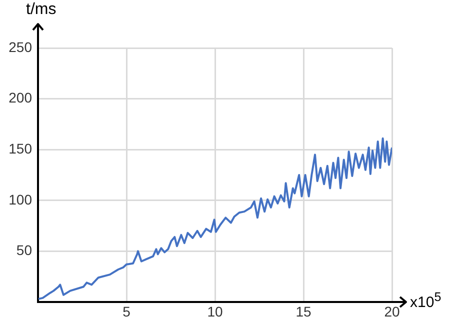 The width and height of the screenshot is (451, 324). Describe the element at coordinates (392, 311) in the screenshot. I see `x-tick-label: 20` at that location.